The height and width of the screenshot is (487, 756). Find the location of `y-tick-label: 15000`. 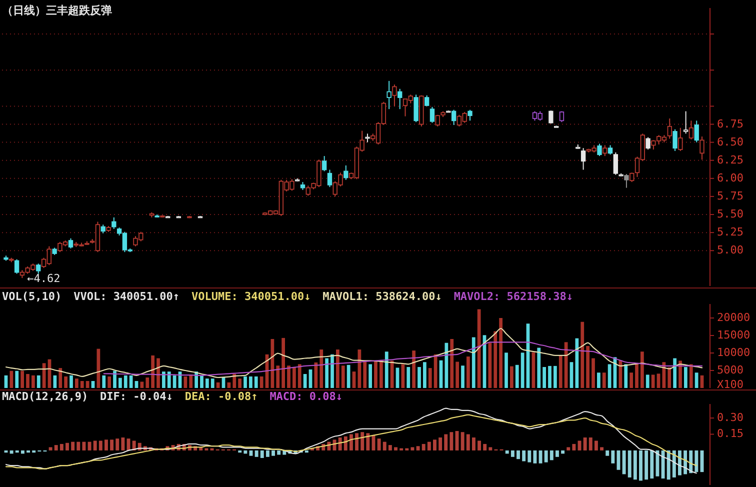

y-tick-label: 15000 is located at coordinates (733, 335).